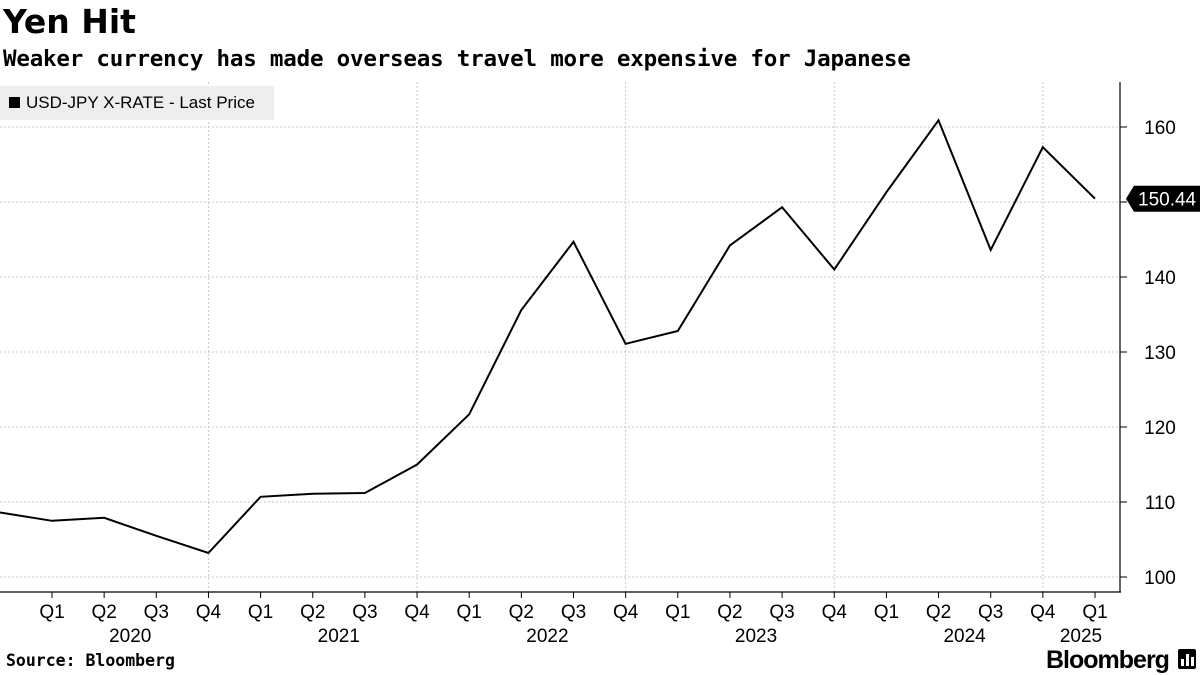 This screenshot has height=675, width=1200. I want to click on x-year-label: 2023, so click(756, 636).